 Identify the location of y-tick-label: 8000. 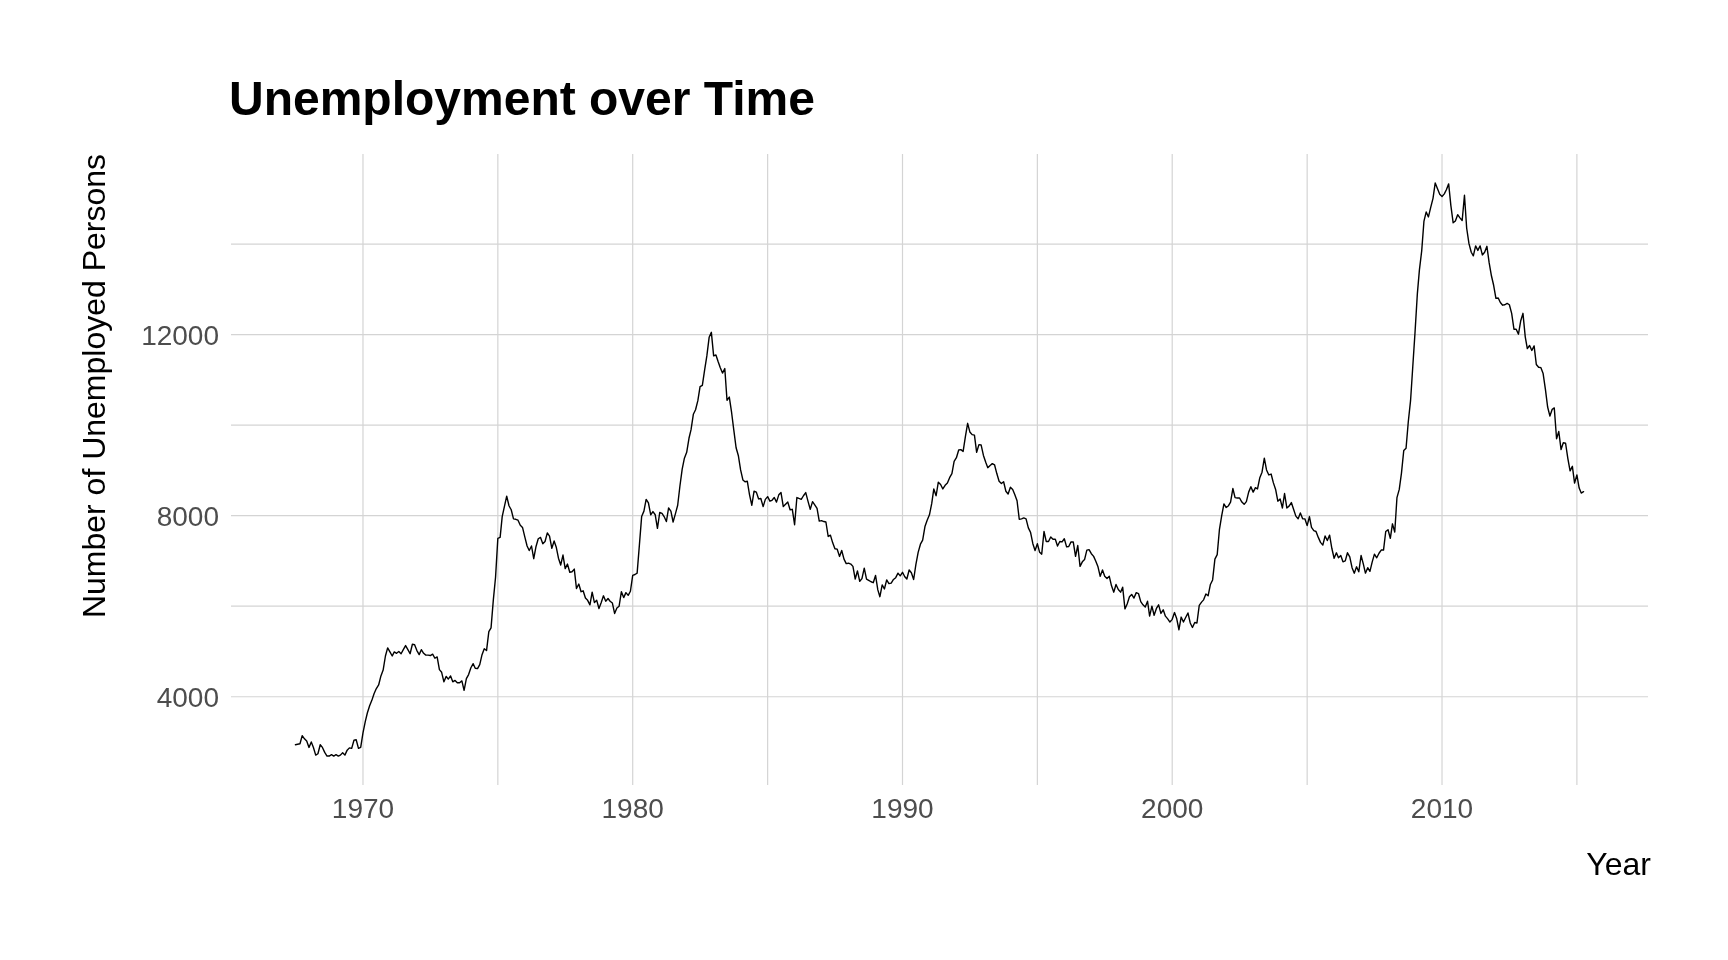
(187, 516).